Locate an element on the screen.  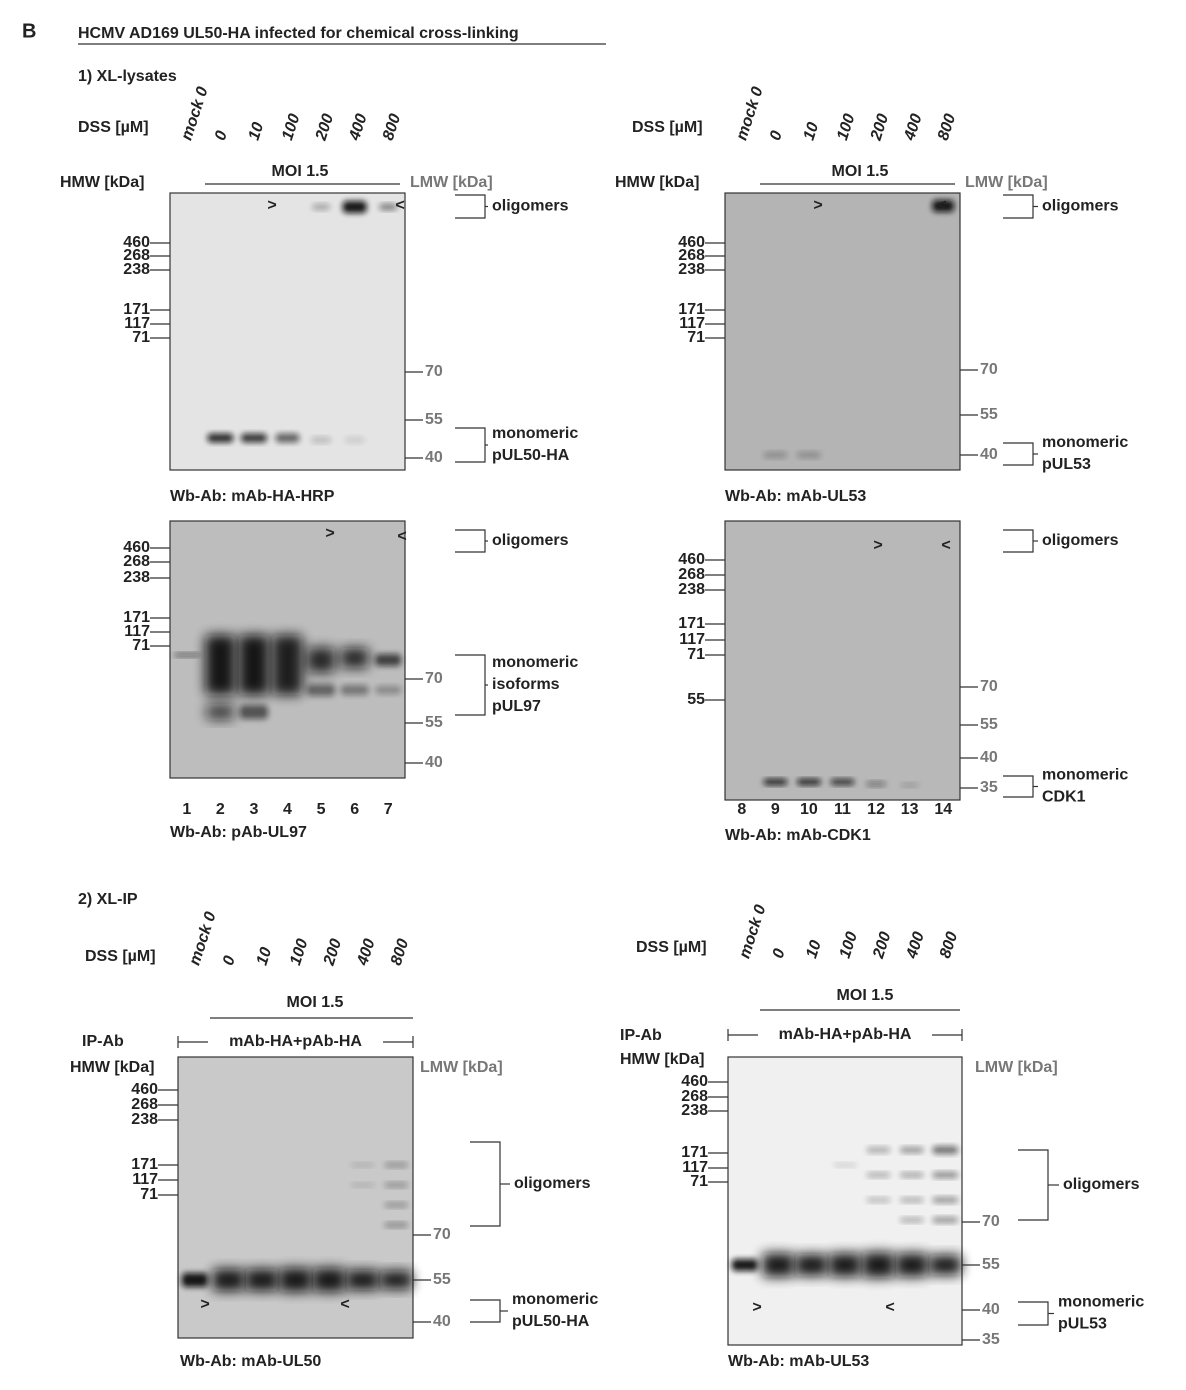
section-label: 2) XL-IP is located at coordinates (108, 899).